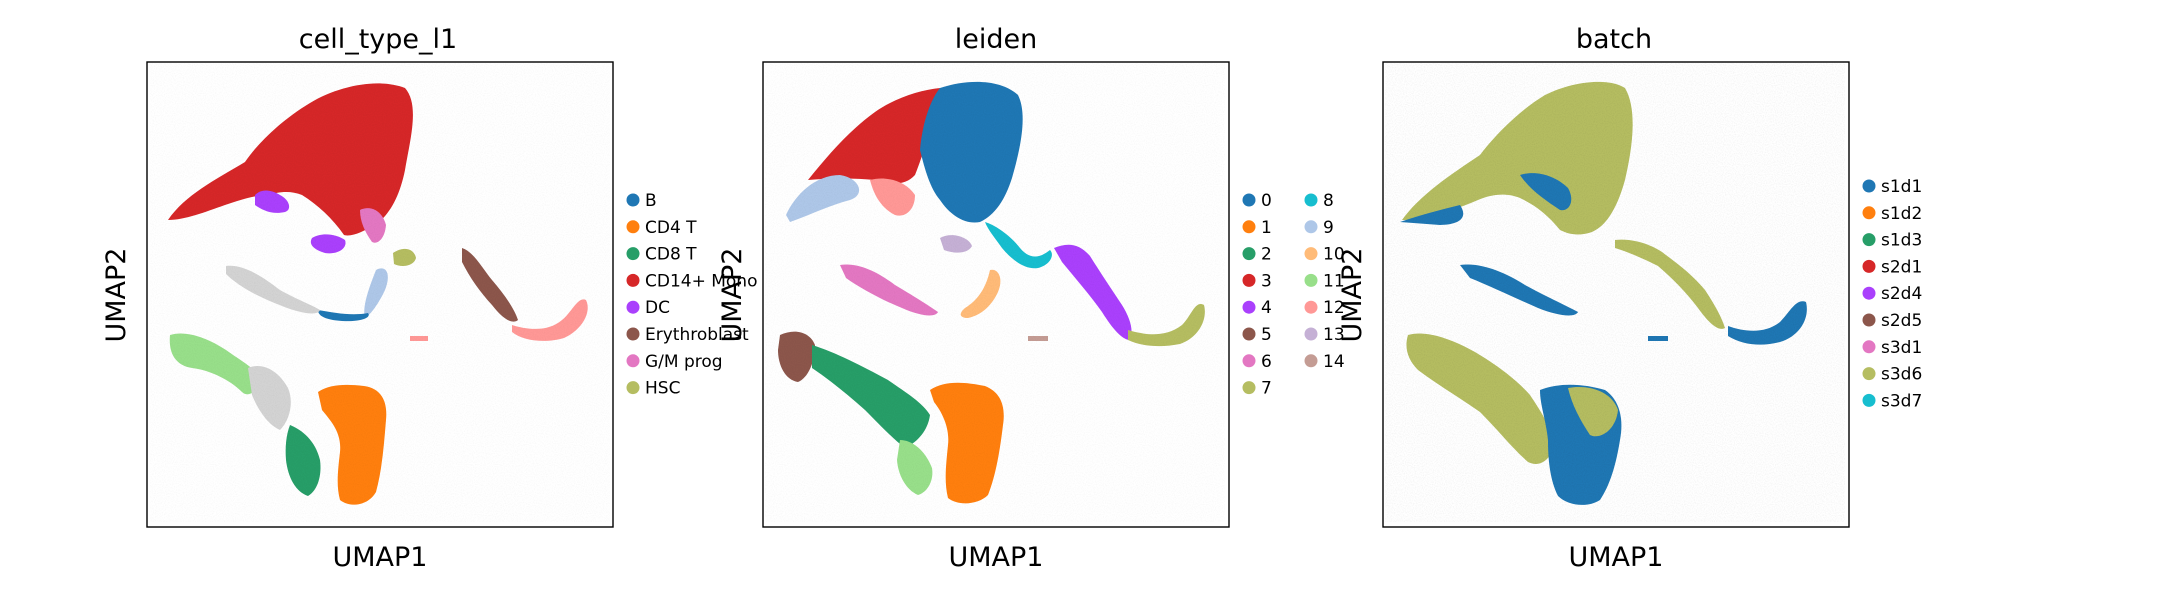  I want to click on legend-item: s2d4, so click(1892, 294).